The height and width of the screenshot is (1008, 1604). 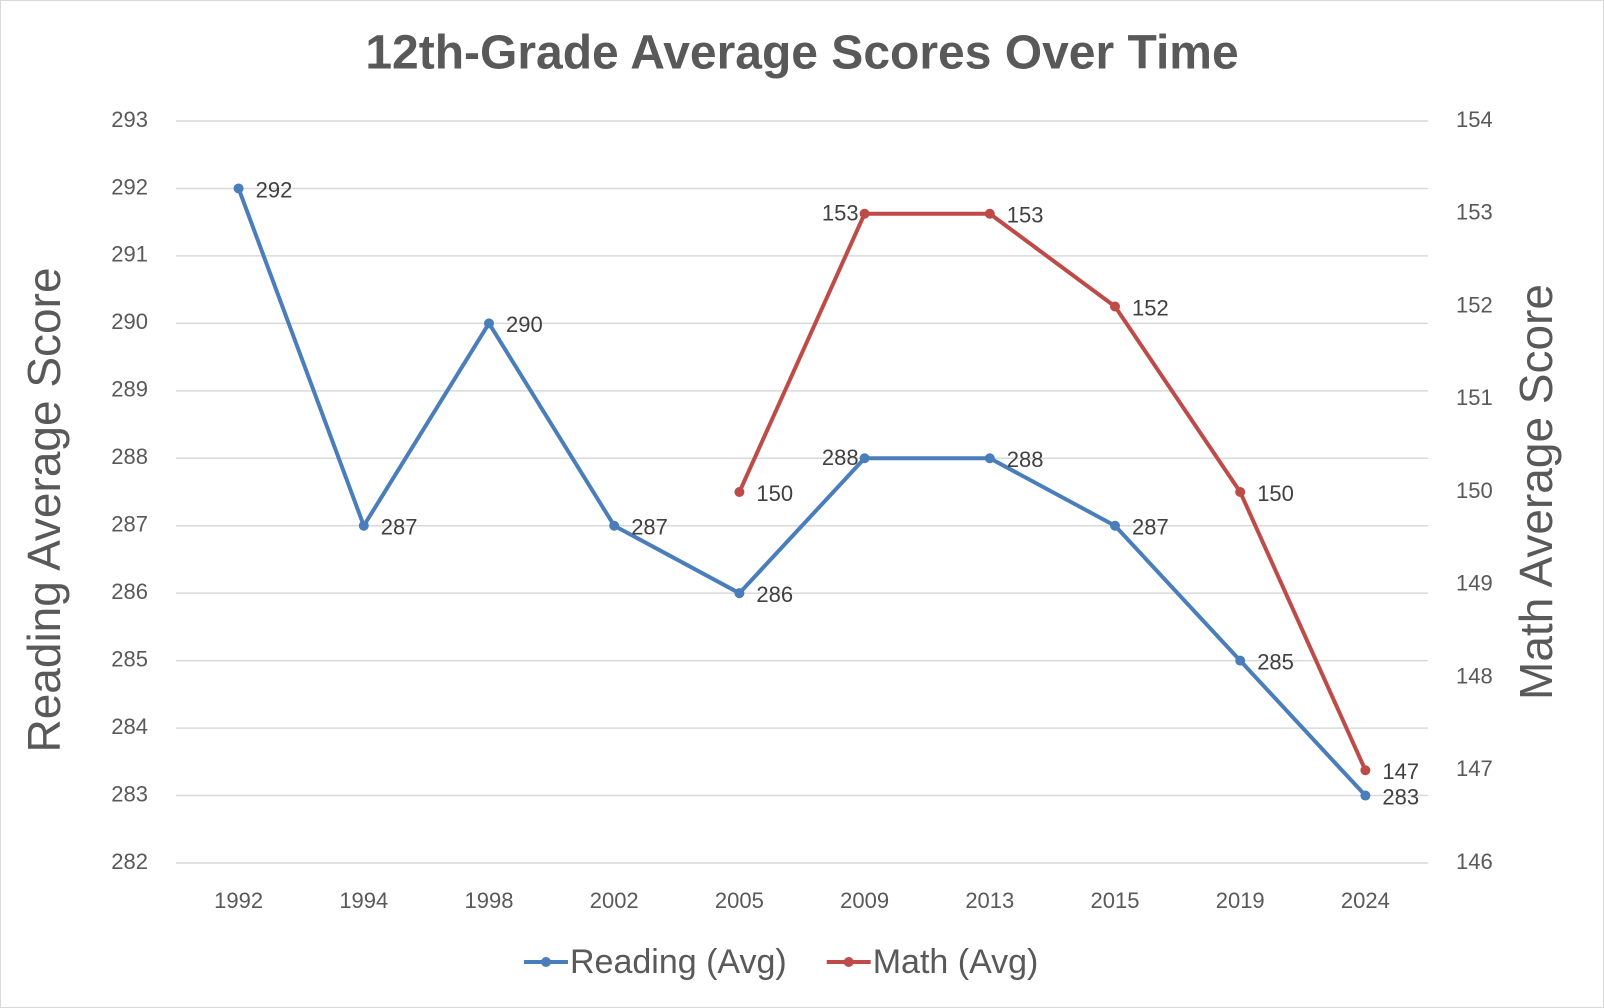 I want to click on x-tick-label: 2002, so click(x=614, y=900).